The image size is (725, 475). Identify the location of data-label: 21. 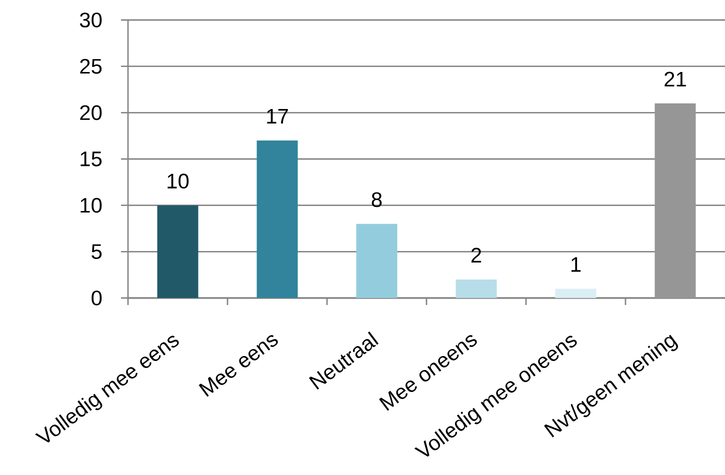
(675, 79).